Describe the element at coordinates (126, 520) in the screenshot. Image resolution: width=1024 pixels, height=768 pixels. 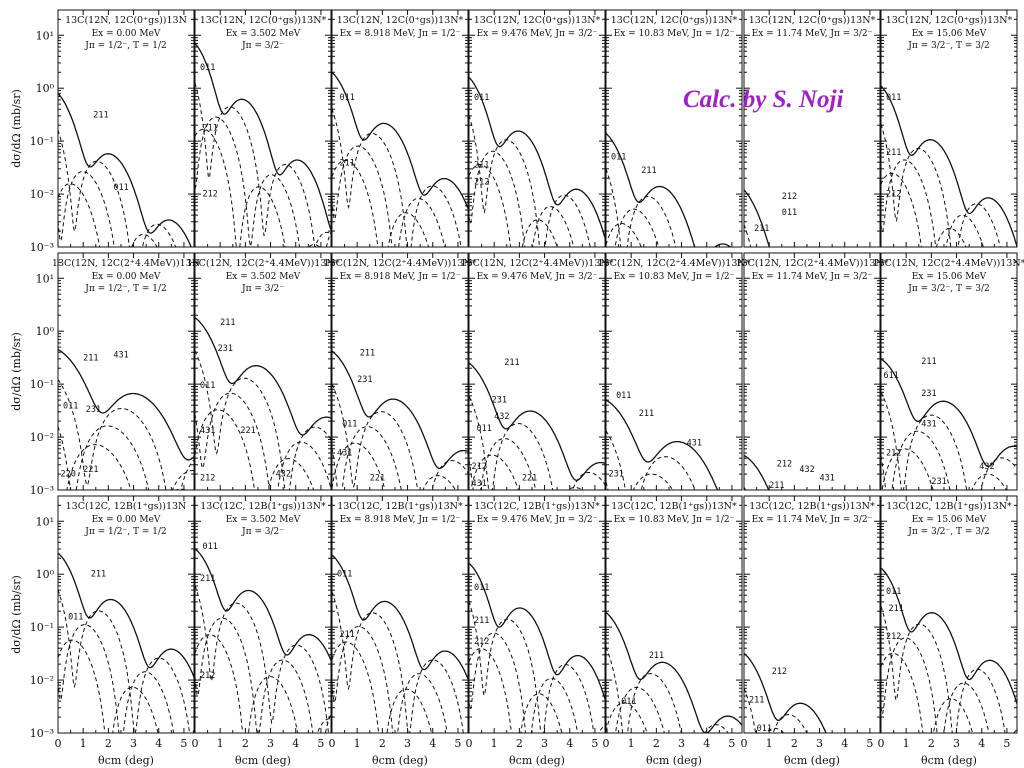
I see `panel-energy: Ex = 0.00 MeV` at that location.